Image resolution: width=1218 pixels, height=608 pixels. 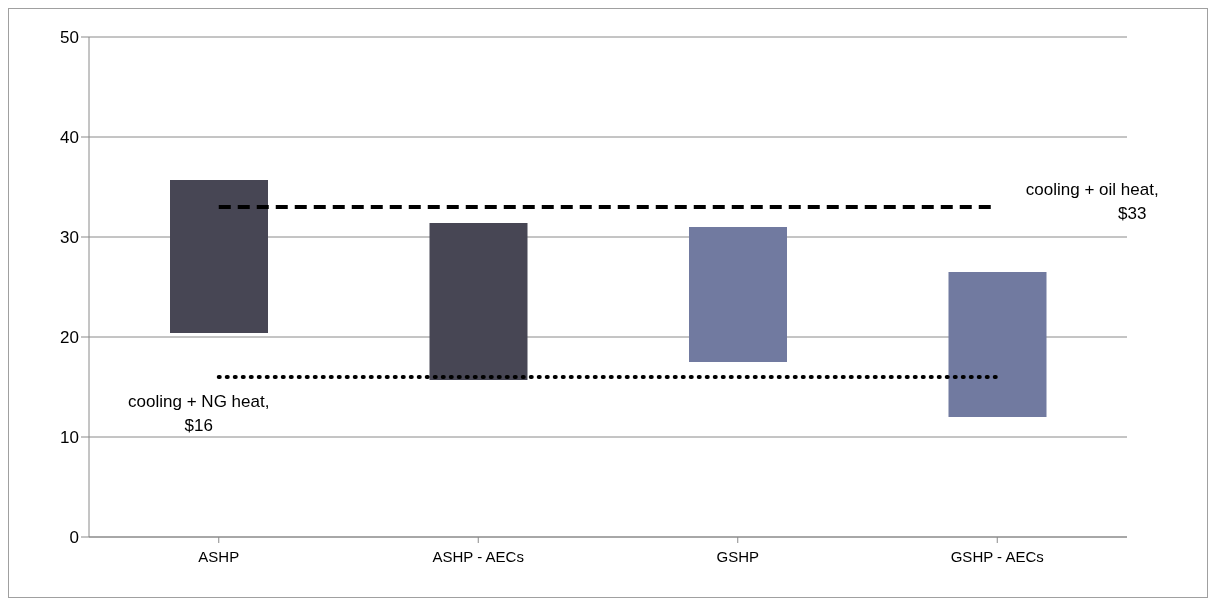 What do you see at coordinates (997, 556) in the screenshot?
I see `x-tick-label: GSHP - AECs` at bounding box center [997, 556].